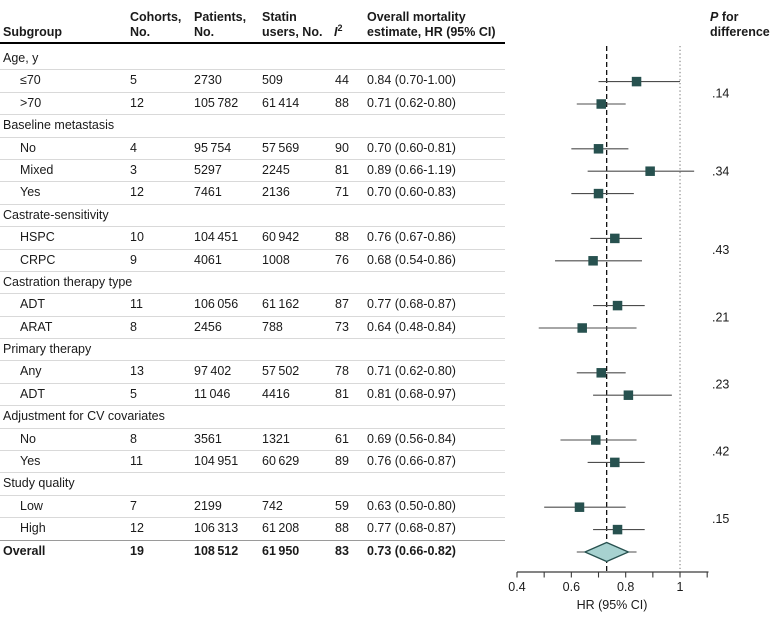 This screenshot has height=625, width=780. What do you see at coordinates (37, 169) in the screenshot?
I see `cell-label: Mixed` at bounding box center [37, 169].